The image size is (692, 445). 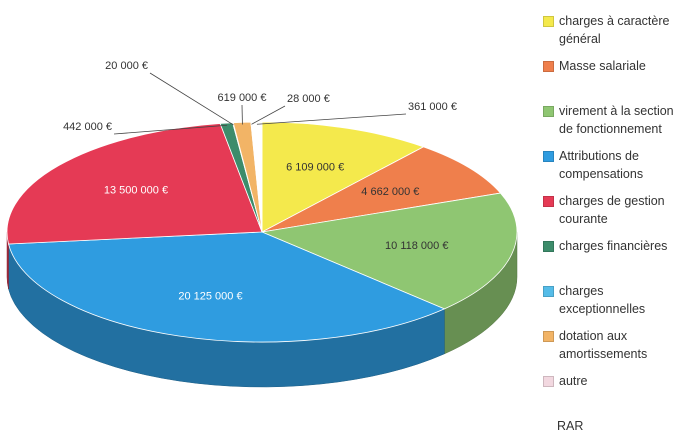 What do you see at coordinates (573, 381) in the screenshot?
I see `legend-label: autre` at bounding box center [573, 381].